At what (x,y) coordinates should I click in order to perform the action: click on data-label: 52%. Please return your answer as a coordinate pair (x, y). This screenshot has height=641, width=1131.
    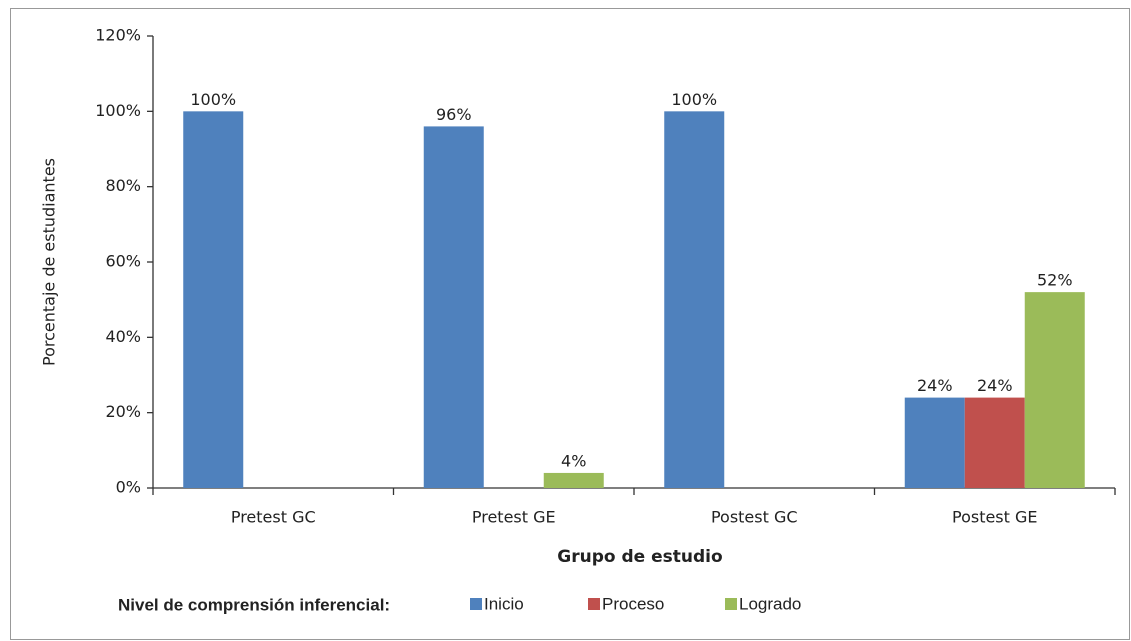
    Looking at the image, I should click on (1055, 280).